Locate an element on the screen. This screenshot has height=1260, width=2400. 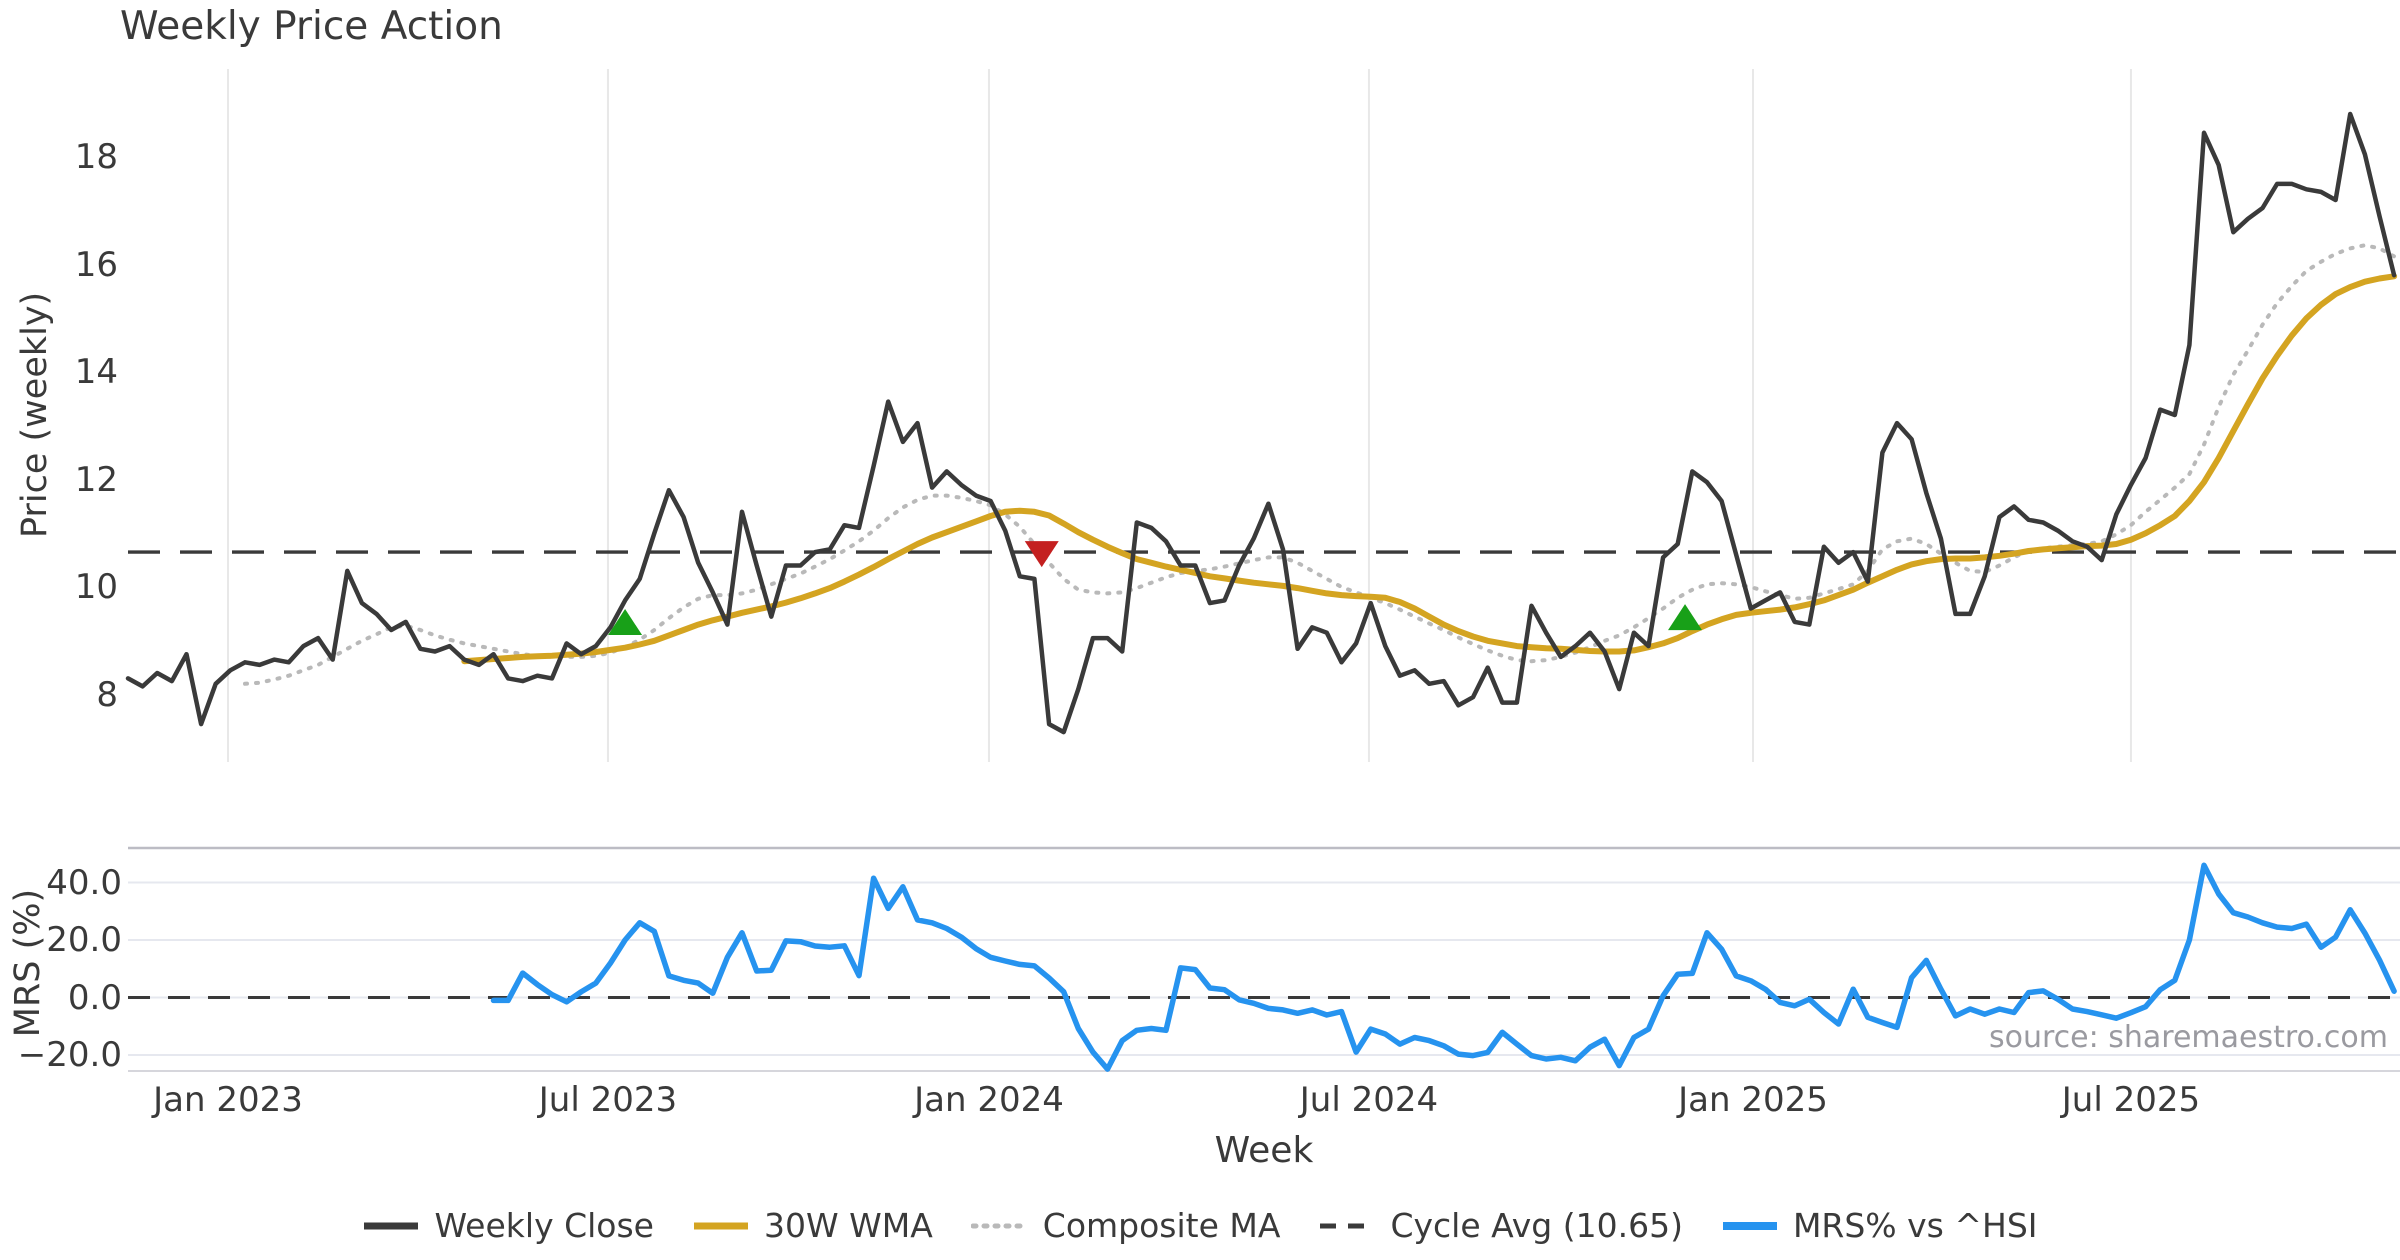
legend-label: Weekly Close is located at coordinates (544, 1225).